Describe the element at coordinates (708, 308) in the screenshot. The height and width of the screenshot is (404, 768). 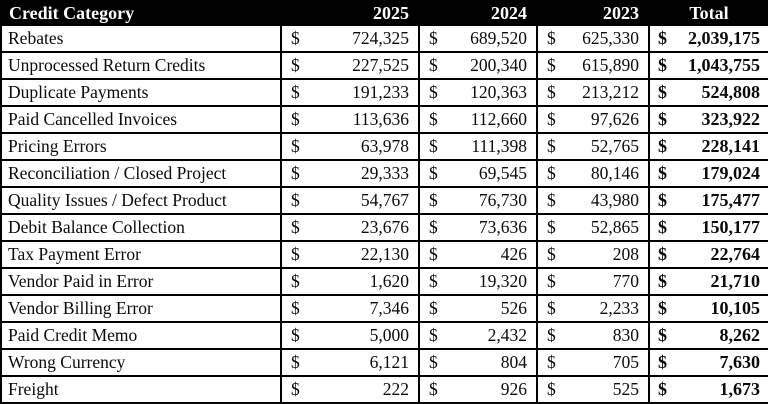
I see `total-cell: $ 10,105` at that location.